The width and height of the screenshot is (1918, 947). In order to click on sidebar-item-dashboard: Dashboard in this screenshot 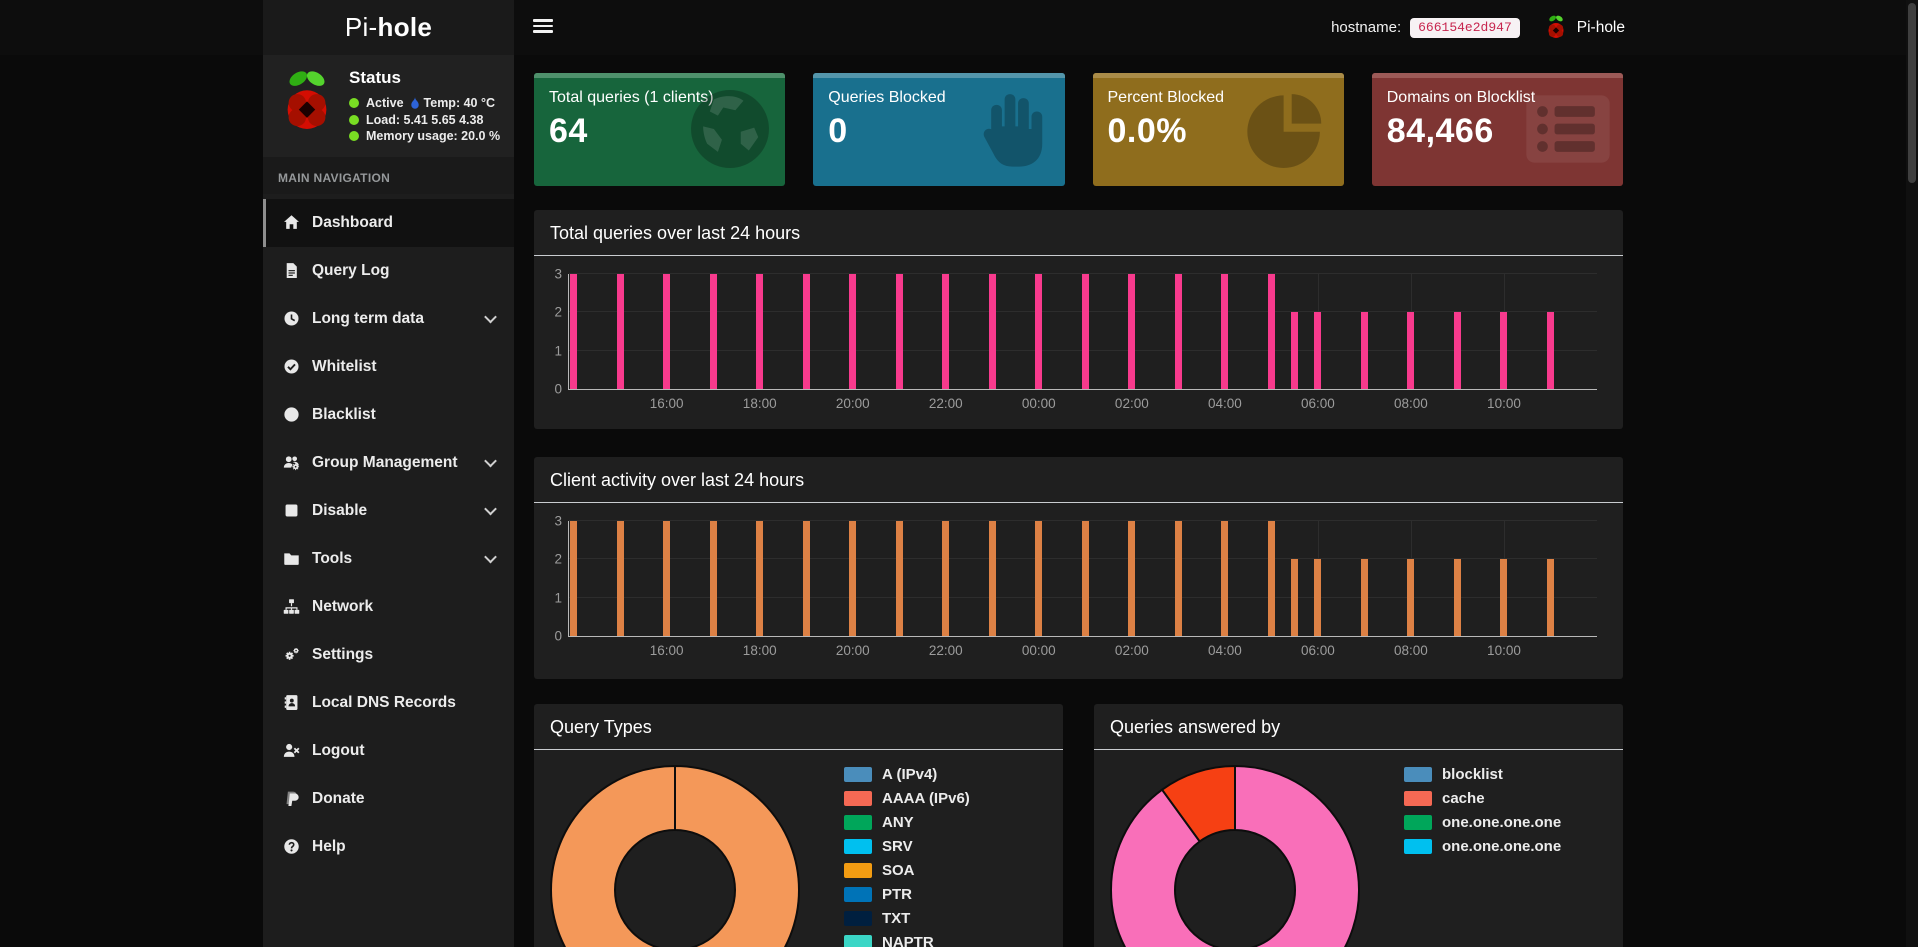, I will do `click(388, 222)`.